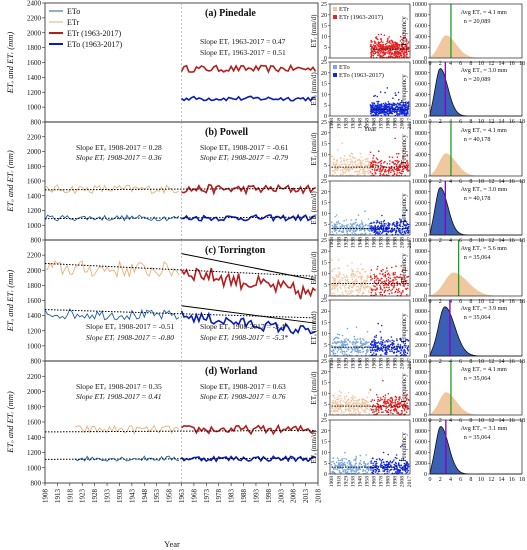 The image size is (527, 550). What do you see at coordinates (46, 496) in the screenshot?
I see `x-tick-label: 1908` at bounding box center [46, 496].